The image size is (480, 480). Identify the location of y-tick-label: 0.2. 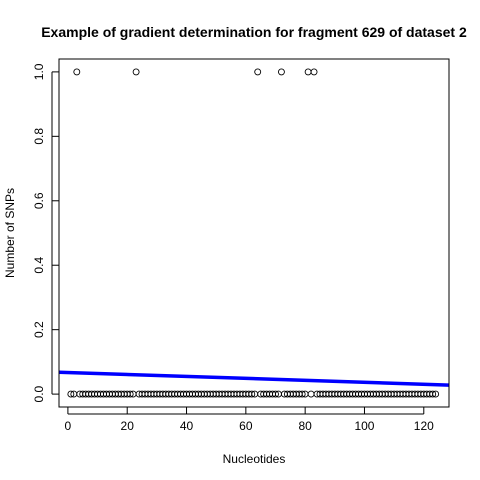
(39, 329).